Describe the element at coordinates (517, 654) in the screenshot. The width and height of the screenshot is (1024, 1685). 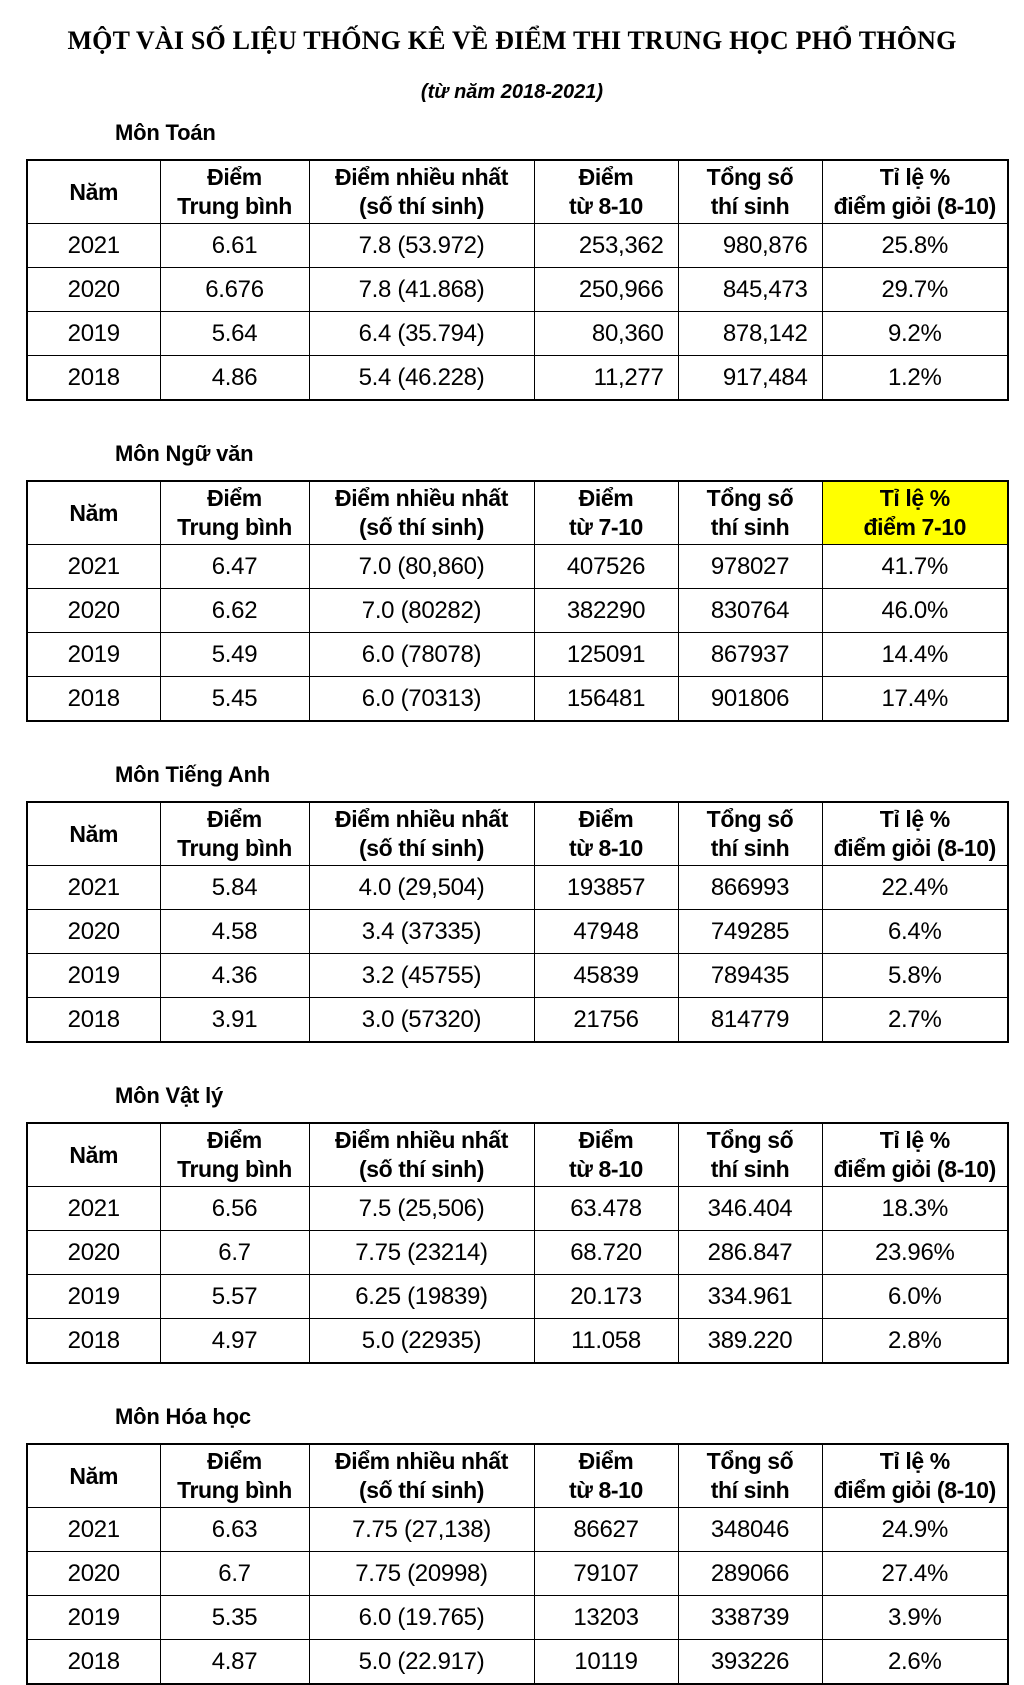
I see `table-row: 2019 5.49 6.0 (78078) 125091 867937 14.4%` at that location.